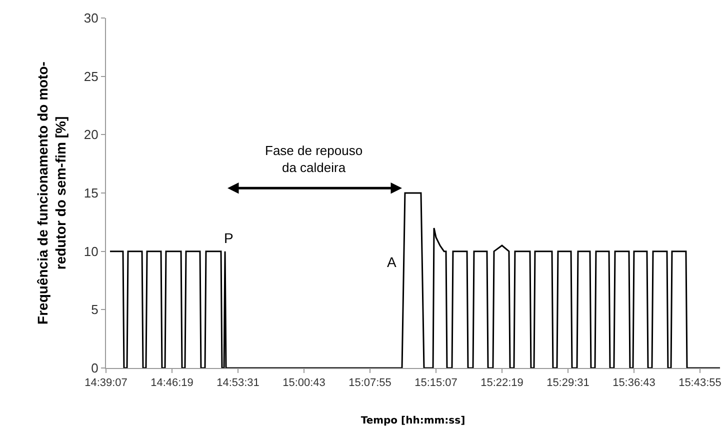 Image resolution: width=728 pixels, height=432 pixels. Describe the element at coordinates (238, 383) in the screenshot. I see `x-tick-label: 14:53:31` at that location.